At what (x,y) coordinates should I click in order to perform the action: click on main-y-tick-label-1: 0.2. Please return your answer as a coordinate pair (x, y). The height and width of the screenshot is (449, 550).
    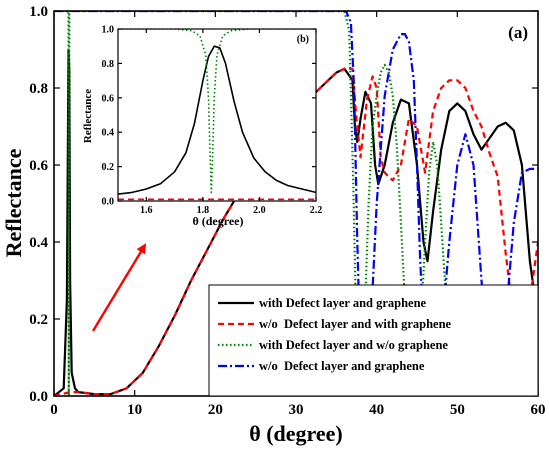
    Looking at the image, I should click on (38, 320).